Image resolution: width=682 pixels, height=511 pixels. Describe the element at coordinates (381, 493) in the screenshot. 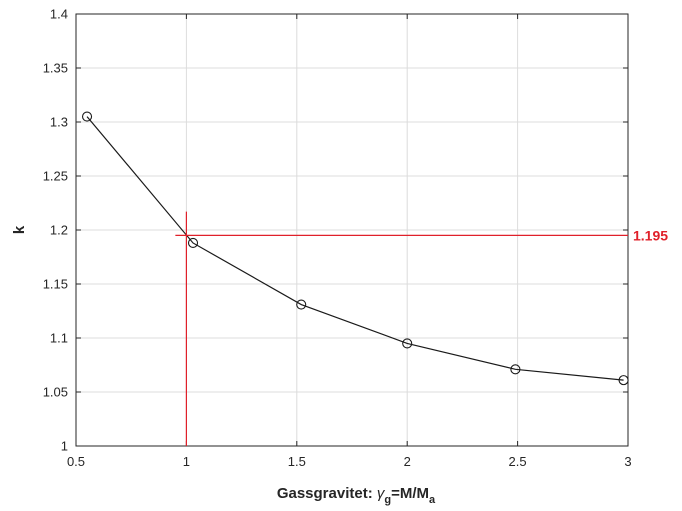

I see `x-axis-label-part: γ` at that location.